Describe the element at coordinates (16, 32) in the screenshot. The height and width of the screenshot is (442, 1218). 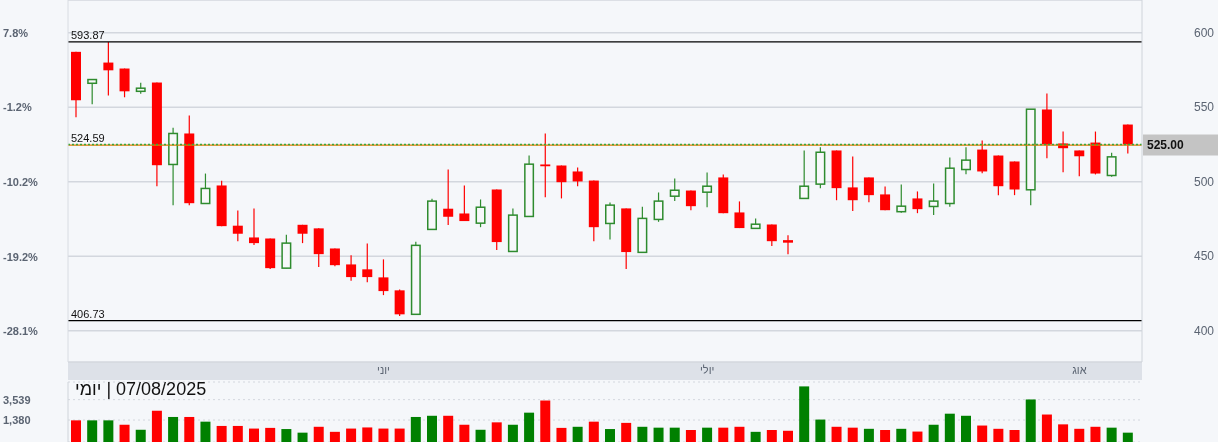
I see `y2-tick-label: 7.8%` at that location.